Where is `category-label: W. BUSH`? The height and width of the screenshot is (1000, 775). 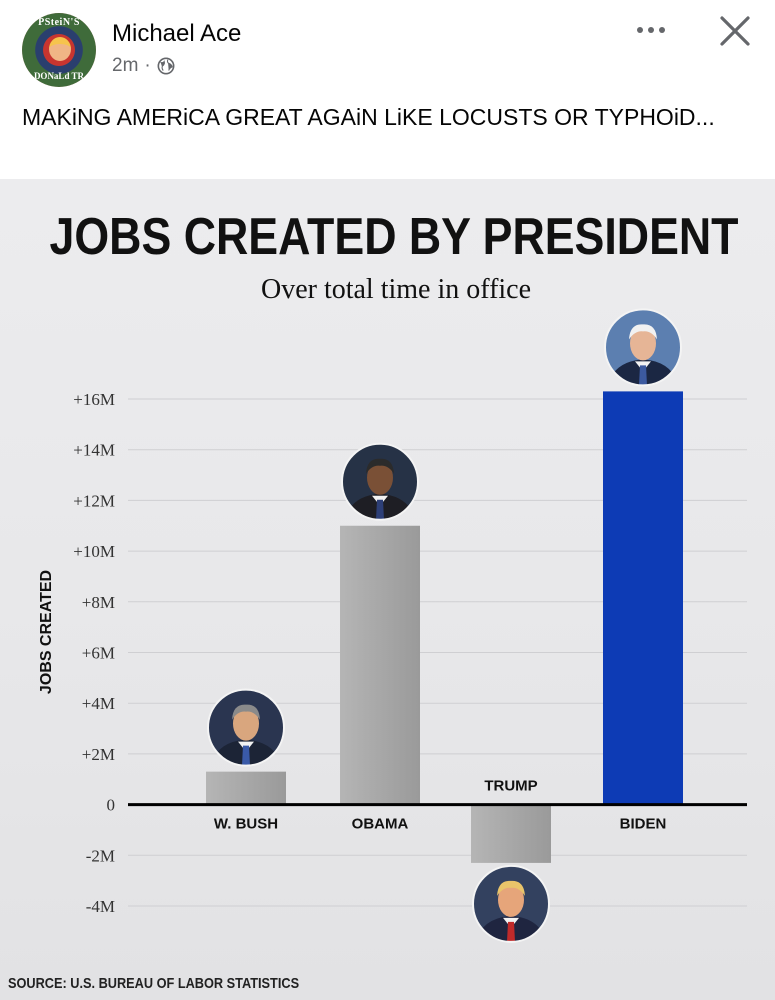 category-label: W. BUSH is located at coordinates (246, 824).